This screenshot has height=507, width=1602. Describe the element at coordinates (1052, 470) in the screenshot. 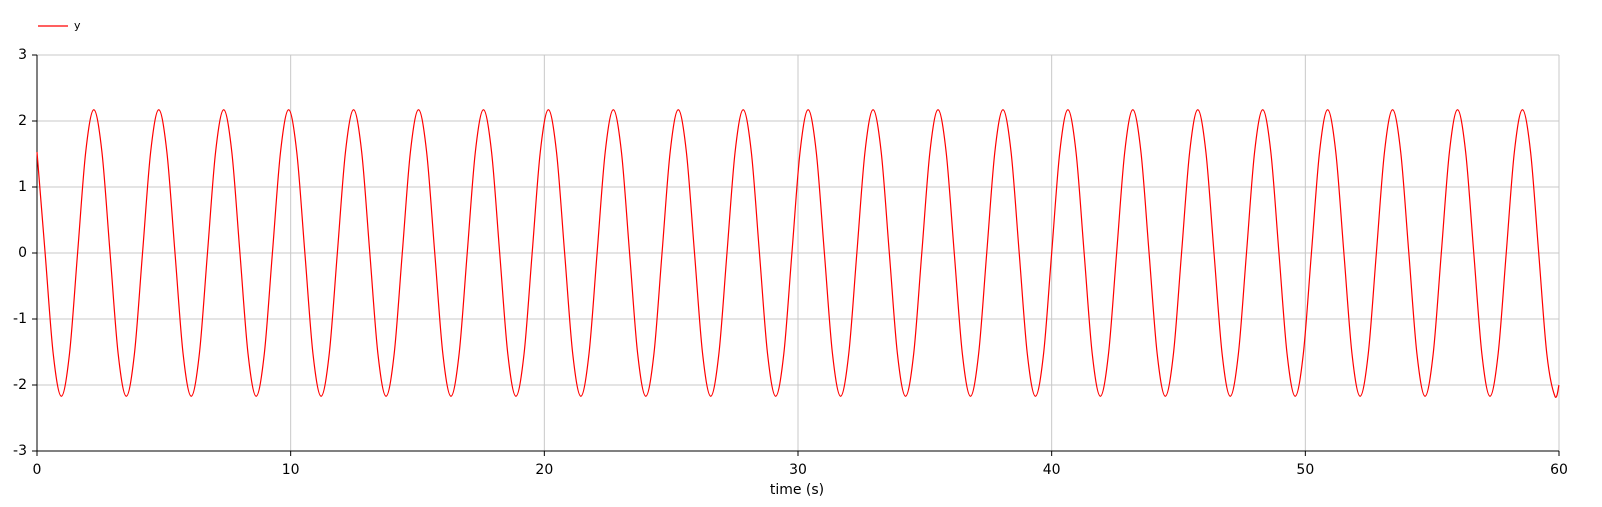

I see `x-tick-label: 40` at that location.